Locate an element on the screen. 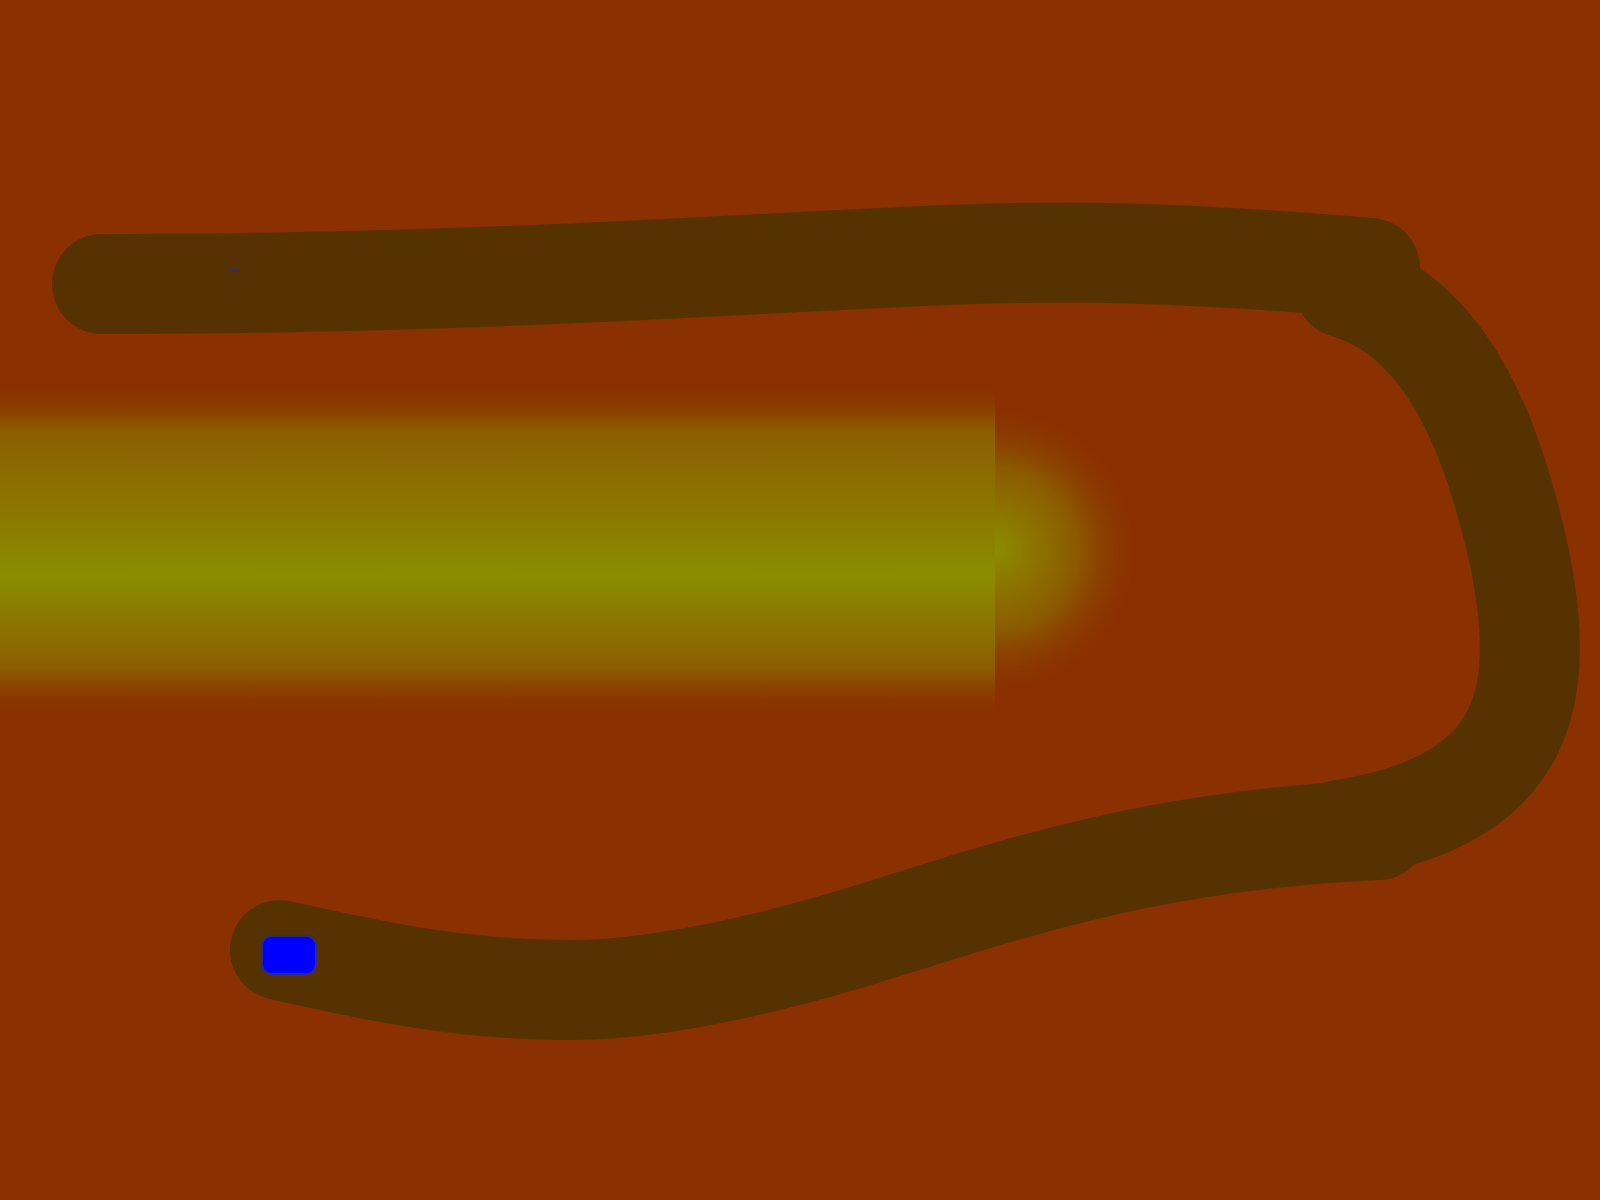  player-marker-icon is located at coordinates (289, 955).